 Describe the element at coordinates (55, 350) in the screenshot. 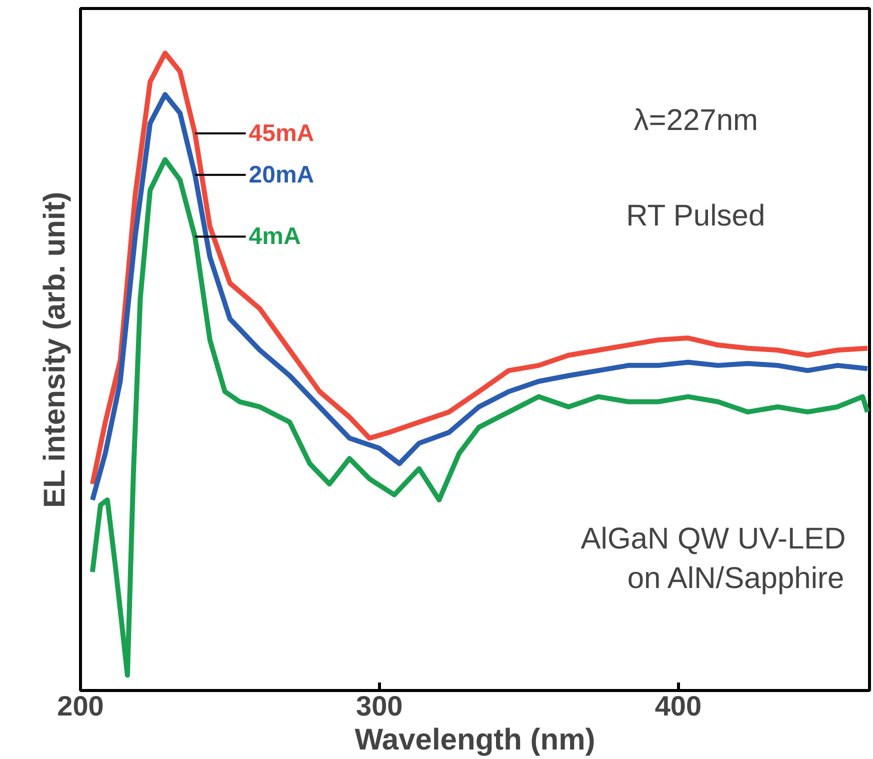

I see `y-axis-title: EL intensity (arb. unit)` at that location.